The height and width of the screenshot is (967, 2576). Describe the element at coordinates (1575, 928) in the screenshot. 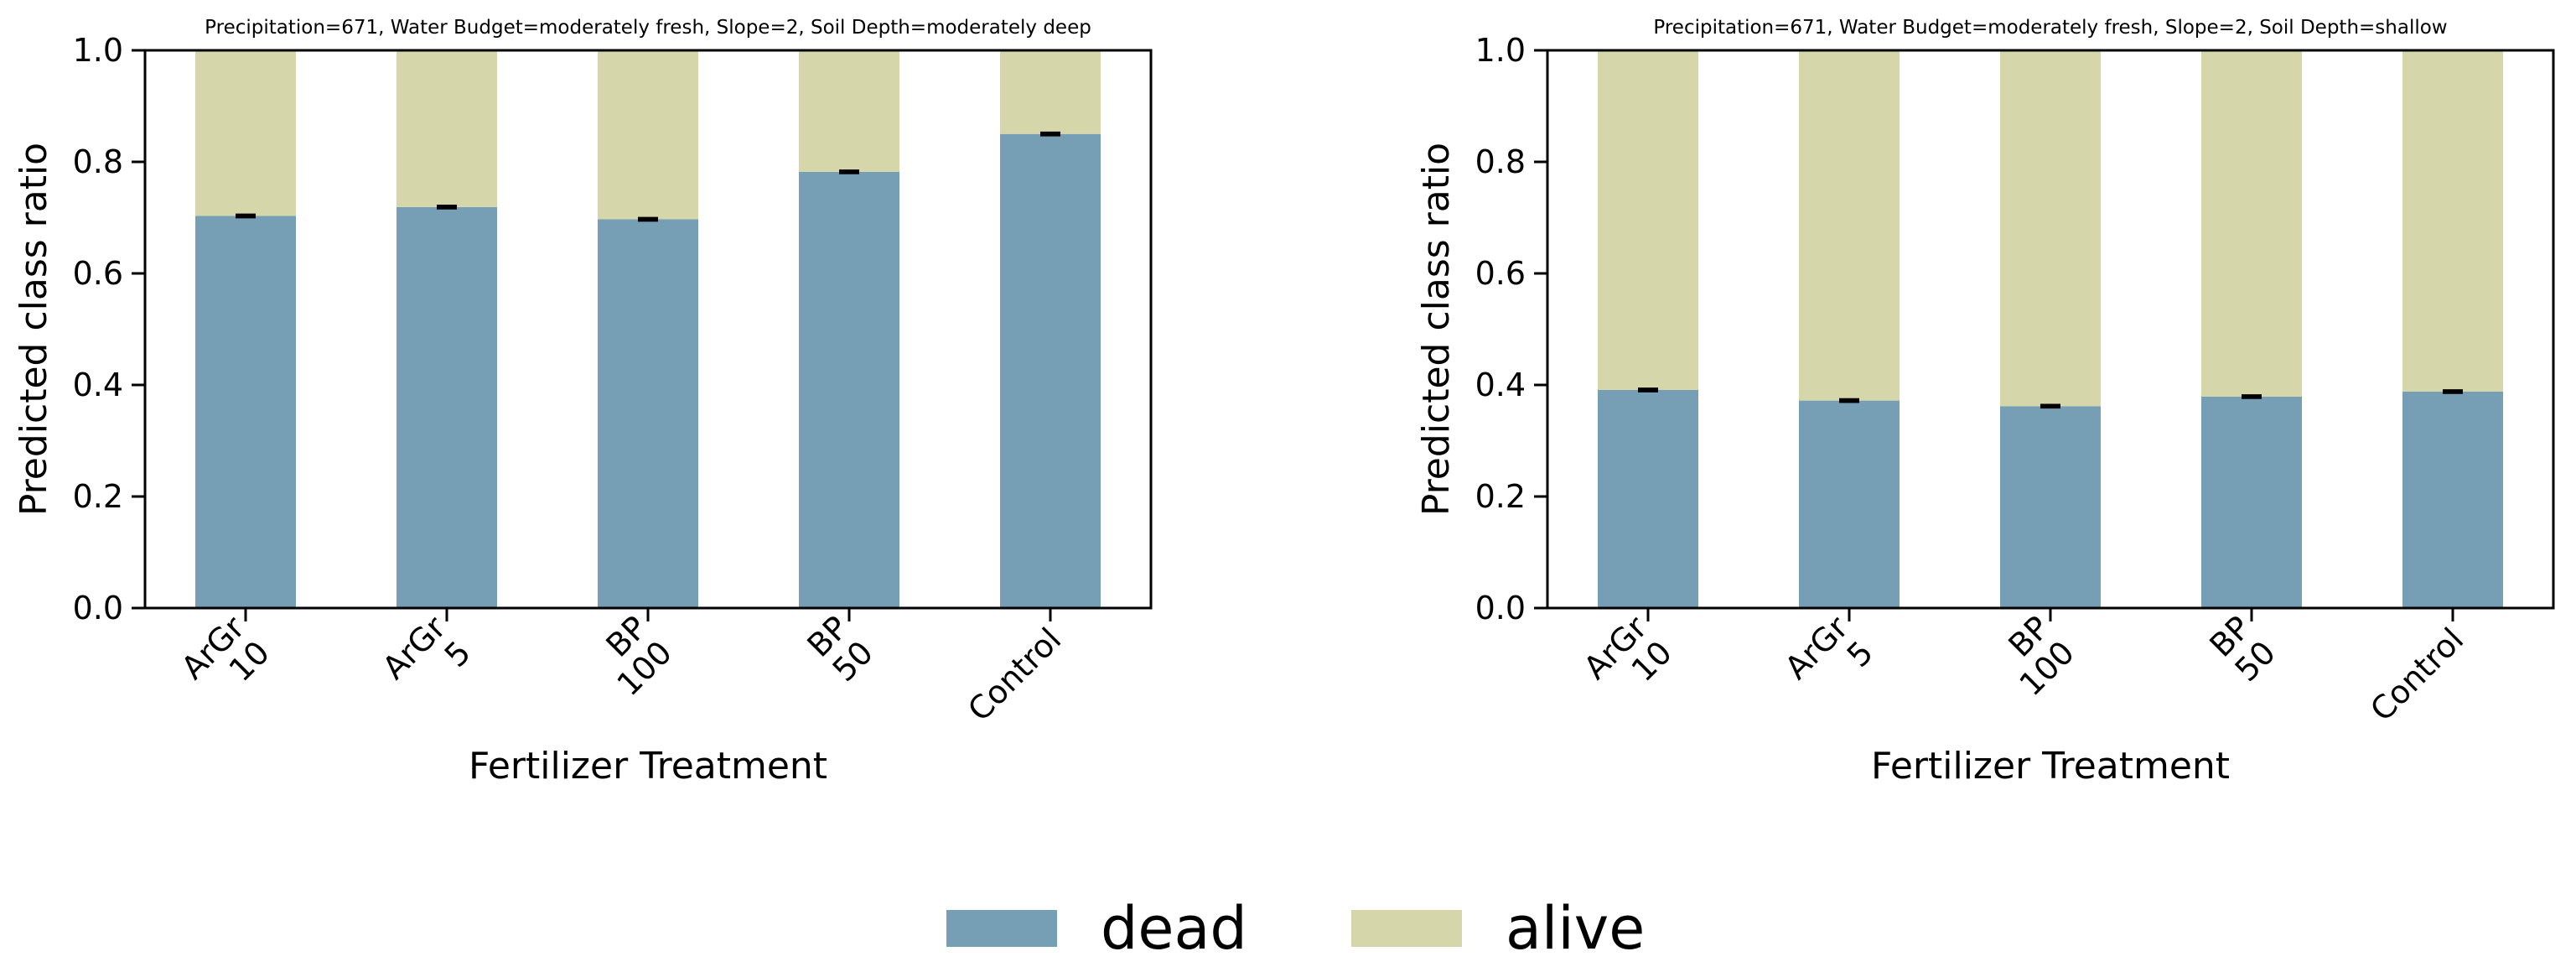

I see `legend-label-alive: alive` at that location.